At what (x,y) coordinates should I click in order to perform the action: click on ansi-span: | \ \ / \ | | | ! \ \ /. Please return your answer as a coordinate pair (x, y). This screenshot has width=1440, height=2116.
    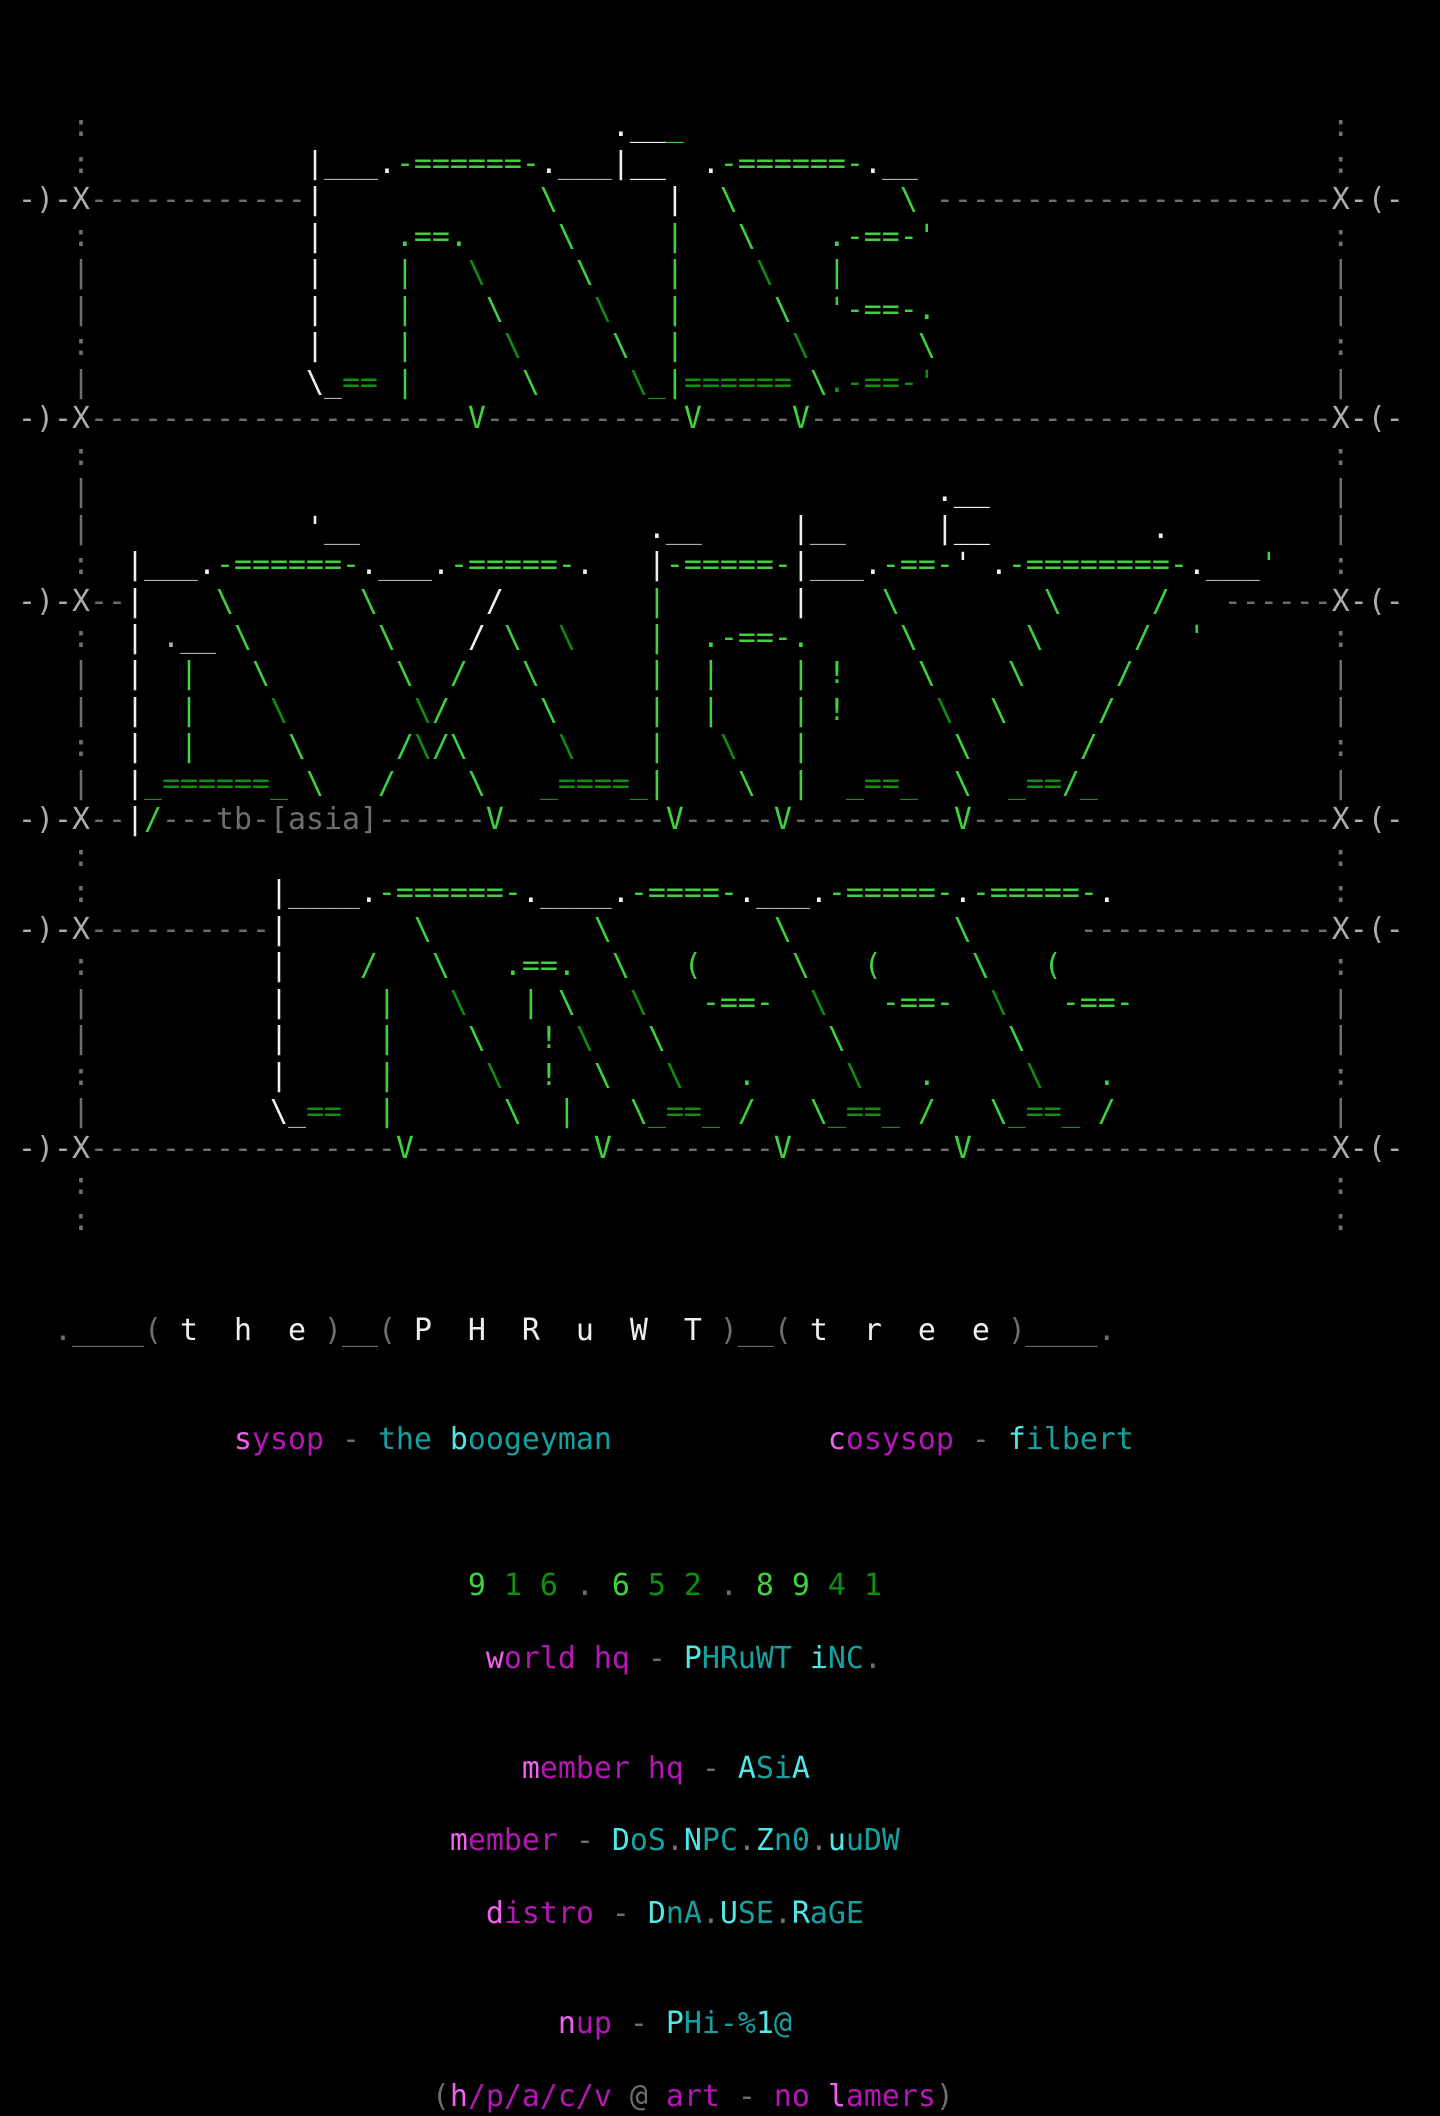
    Looking at the image, I should click on (755, 674).